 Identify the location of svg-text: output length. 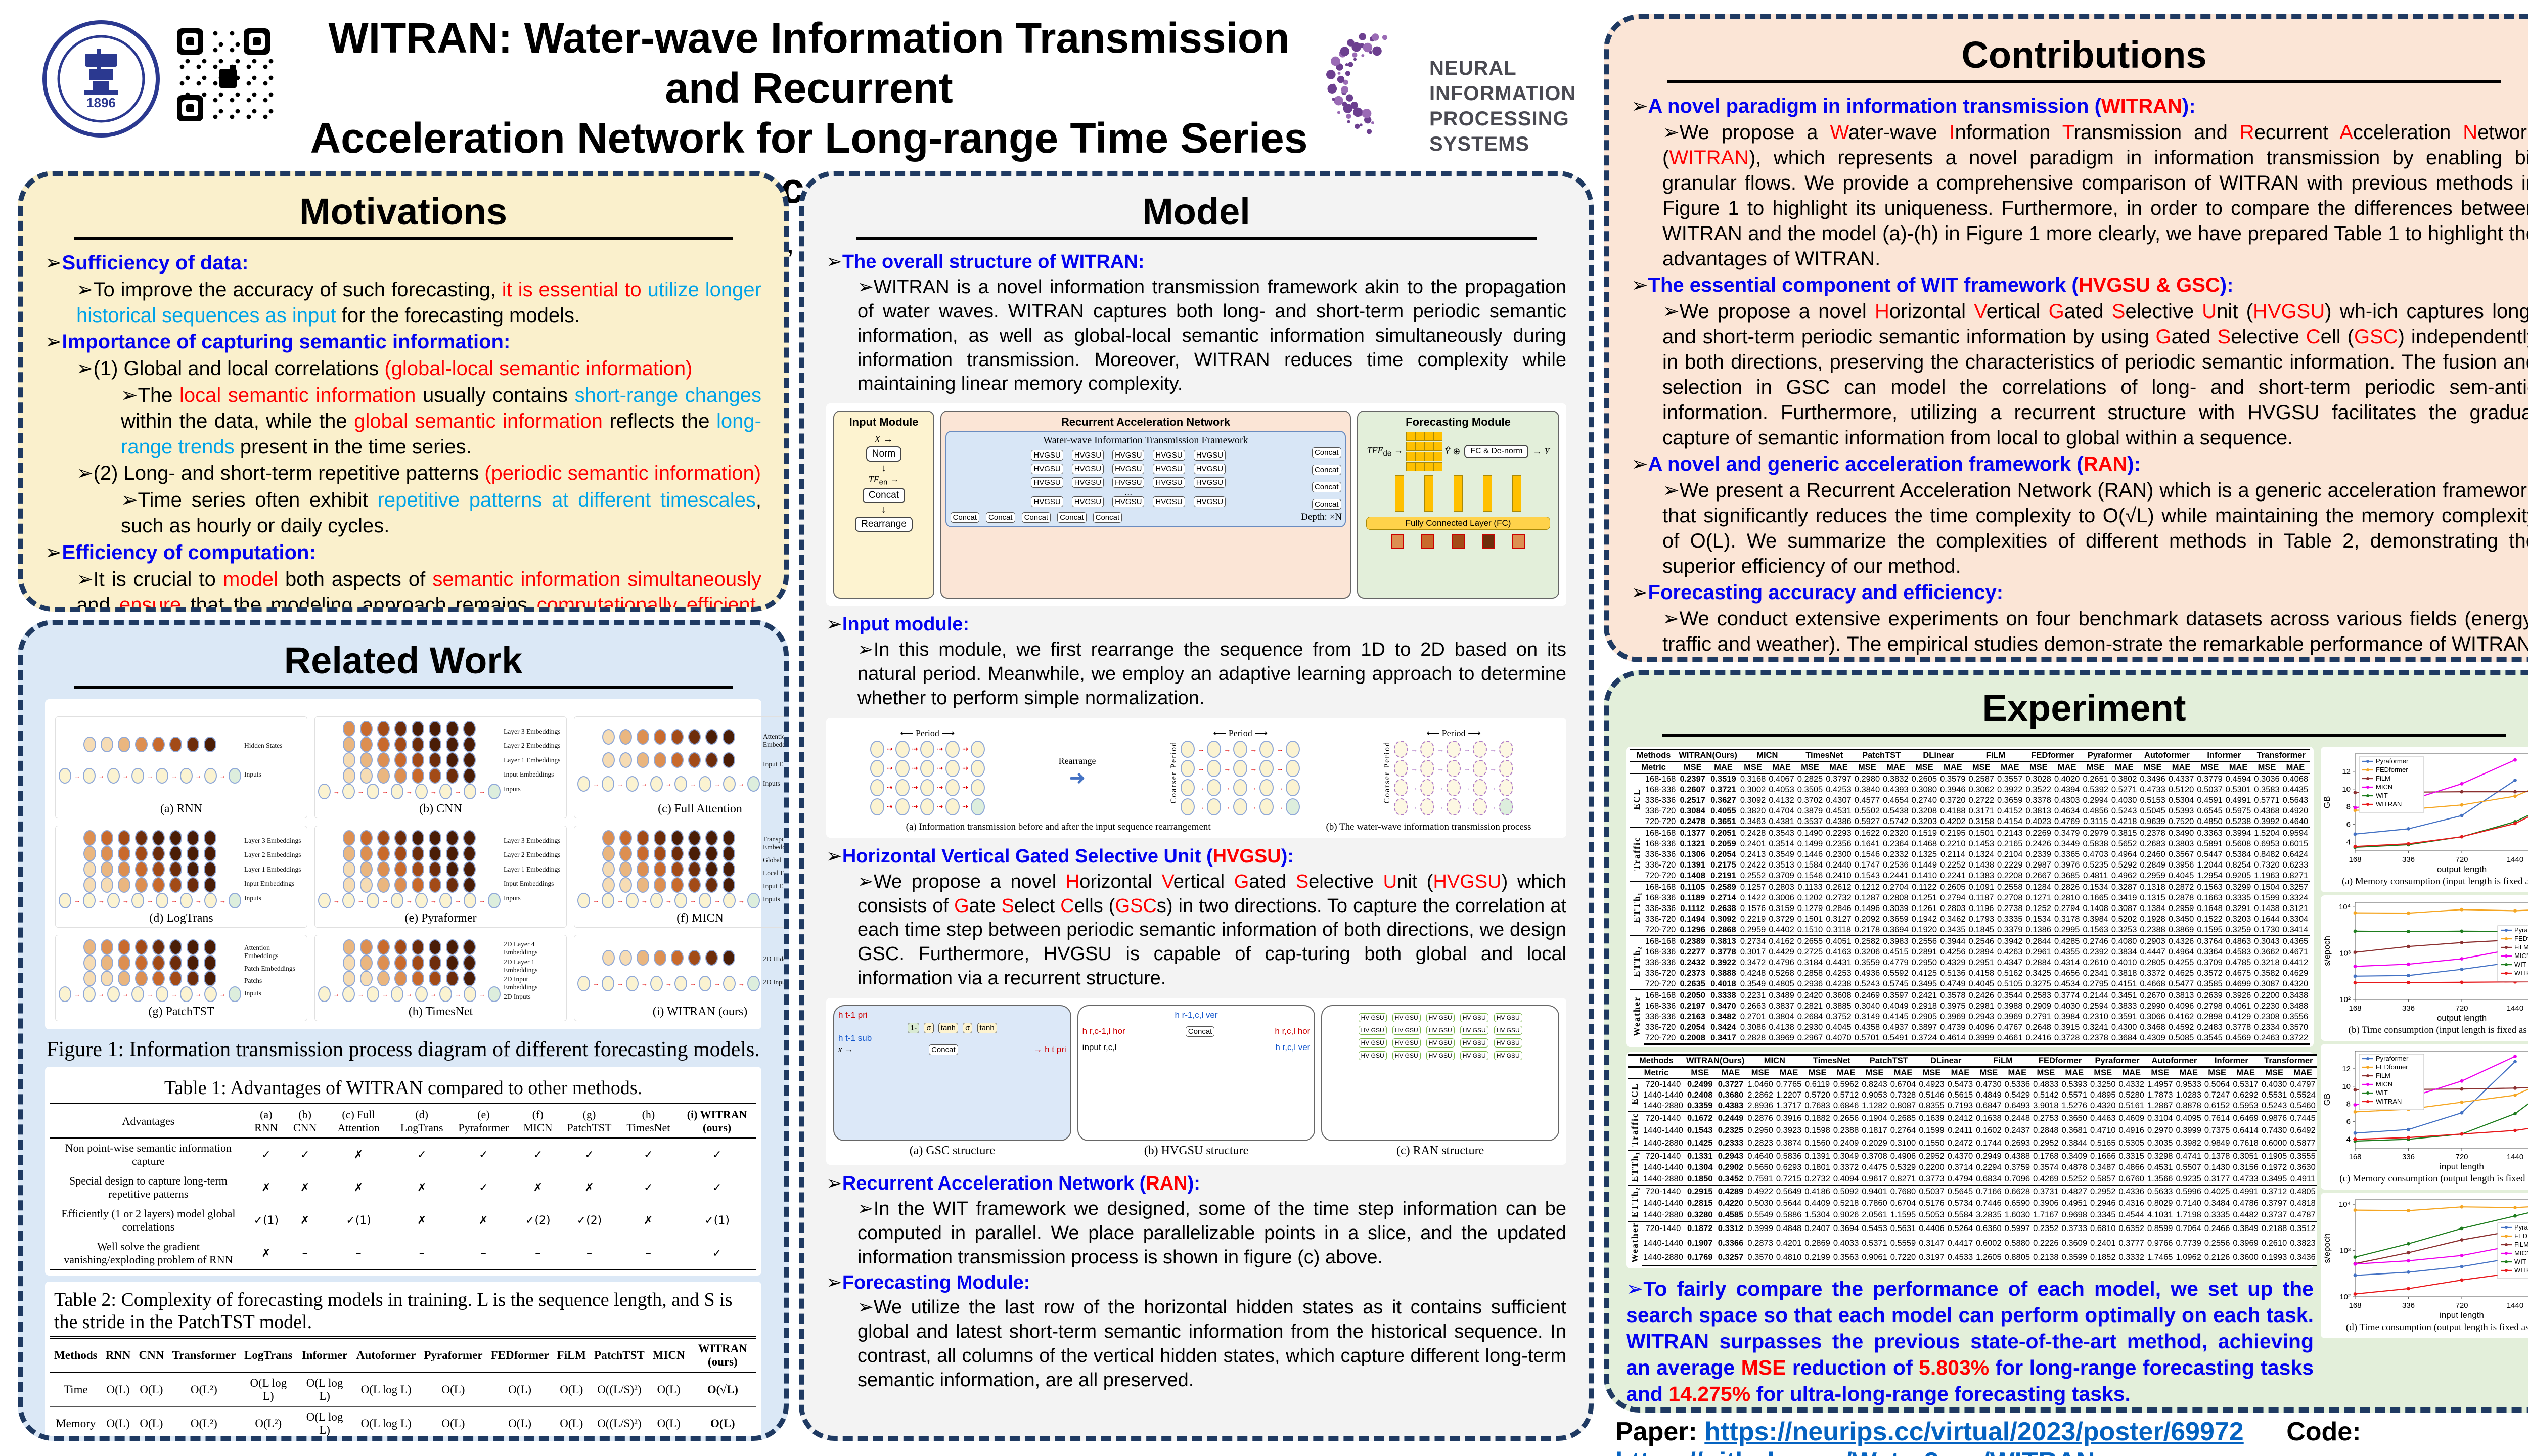
(2462, 1018).